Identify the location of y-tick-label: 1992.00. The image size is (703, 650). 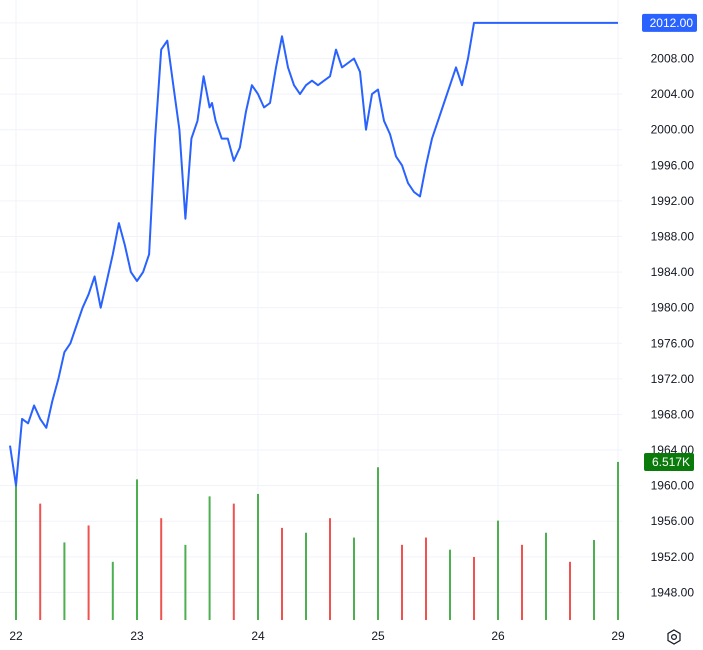
(673, 201).